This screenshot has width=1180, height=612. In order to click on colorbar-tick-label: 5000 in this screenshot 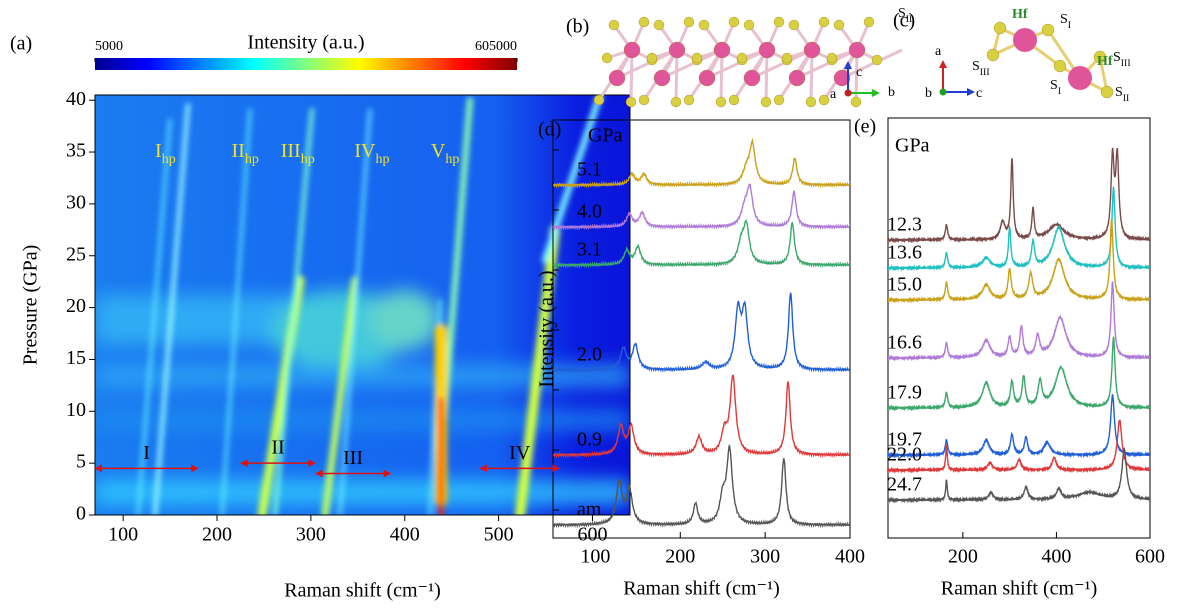, I will do `click(109, 46)`.